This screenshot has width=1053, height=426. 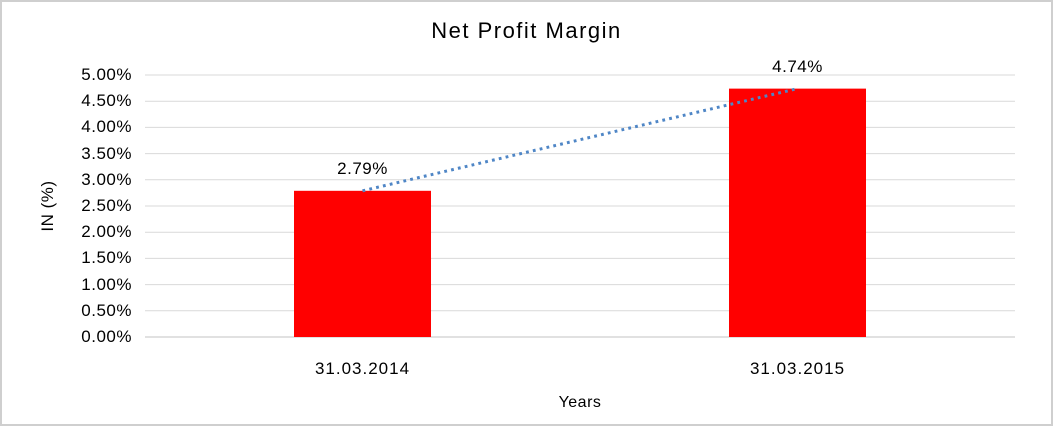 What do you see at coordinates (362, 368) in the screenshot?
I see `x-category-label: 31.03.2014` at bounding box center [362, 368].